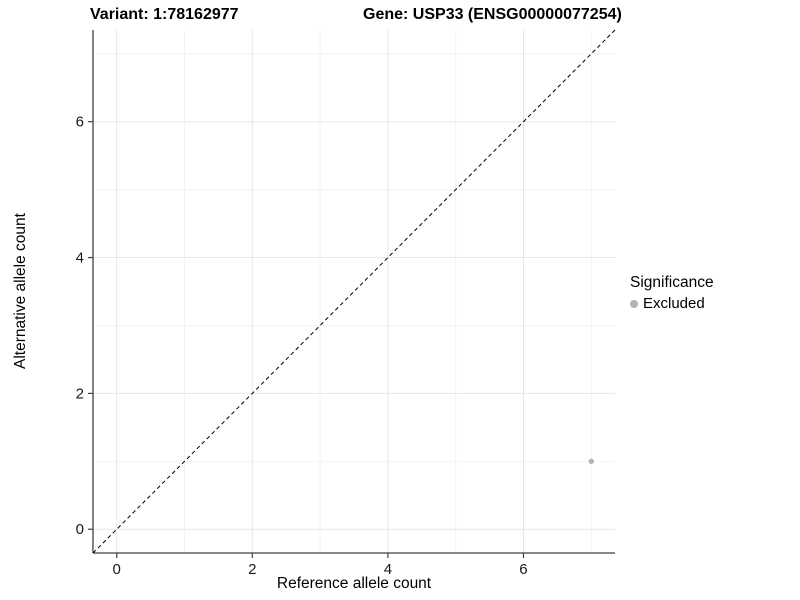  Describe the element at coordinates (80, 258) in the screenshot. I see `y-tick-label: 4` at that location.